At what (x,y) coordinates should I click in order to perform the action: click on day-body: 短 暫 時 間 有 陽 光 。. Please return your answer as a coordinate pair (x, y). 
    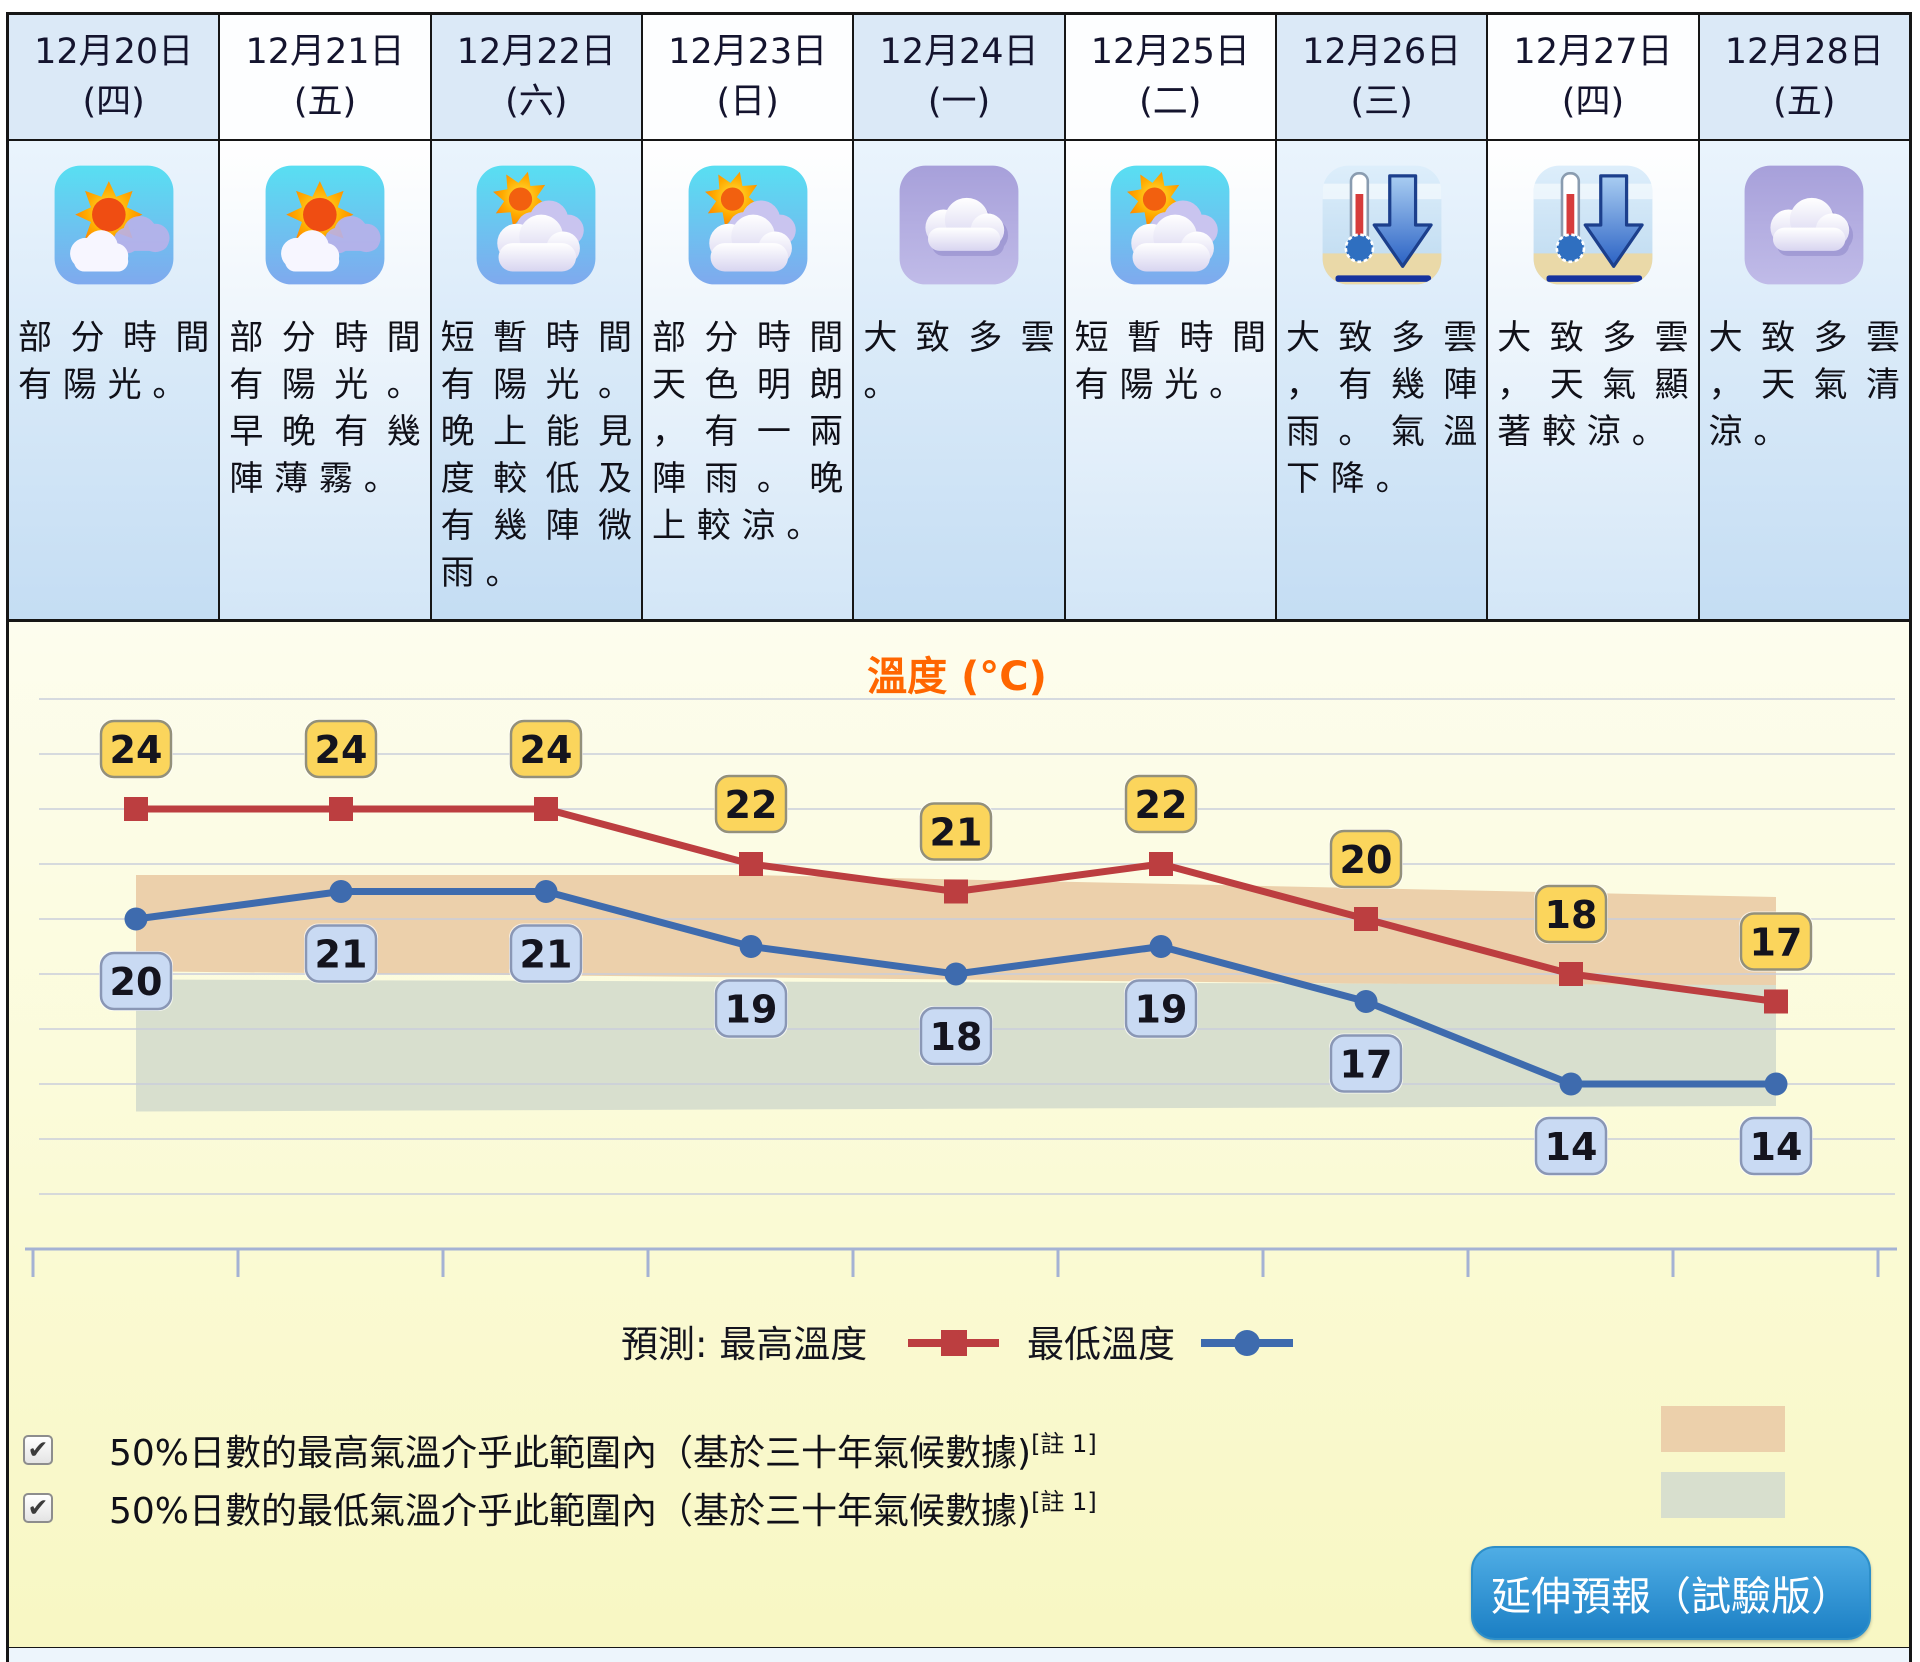
    Looking at the image, I should click on (1170, 380).